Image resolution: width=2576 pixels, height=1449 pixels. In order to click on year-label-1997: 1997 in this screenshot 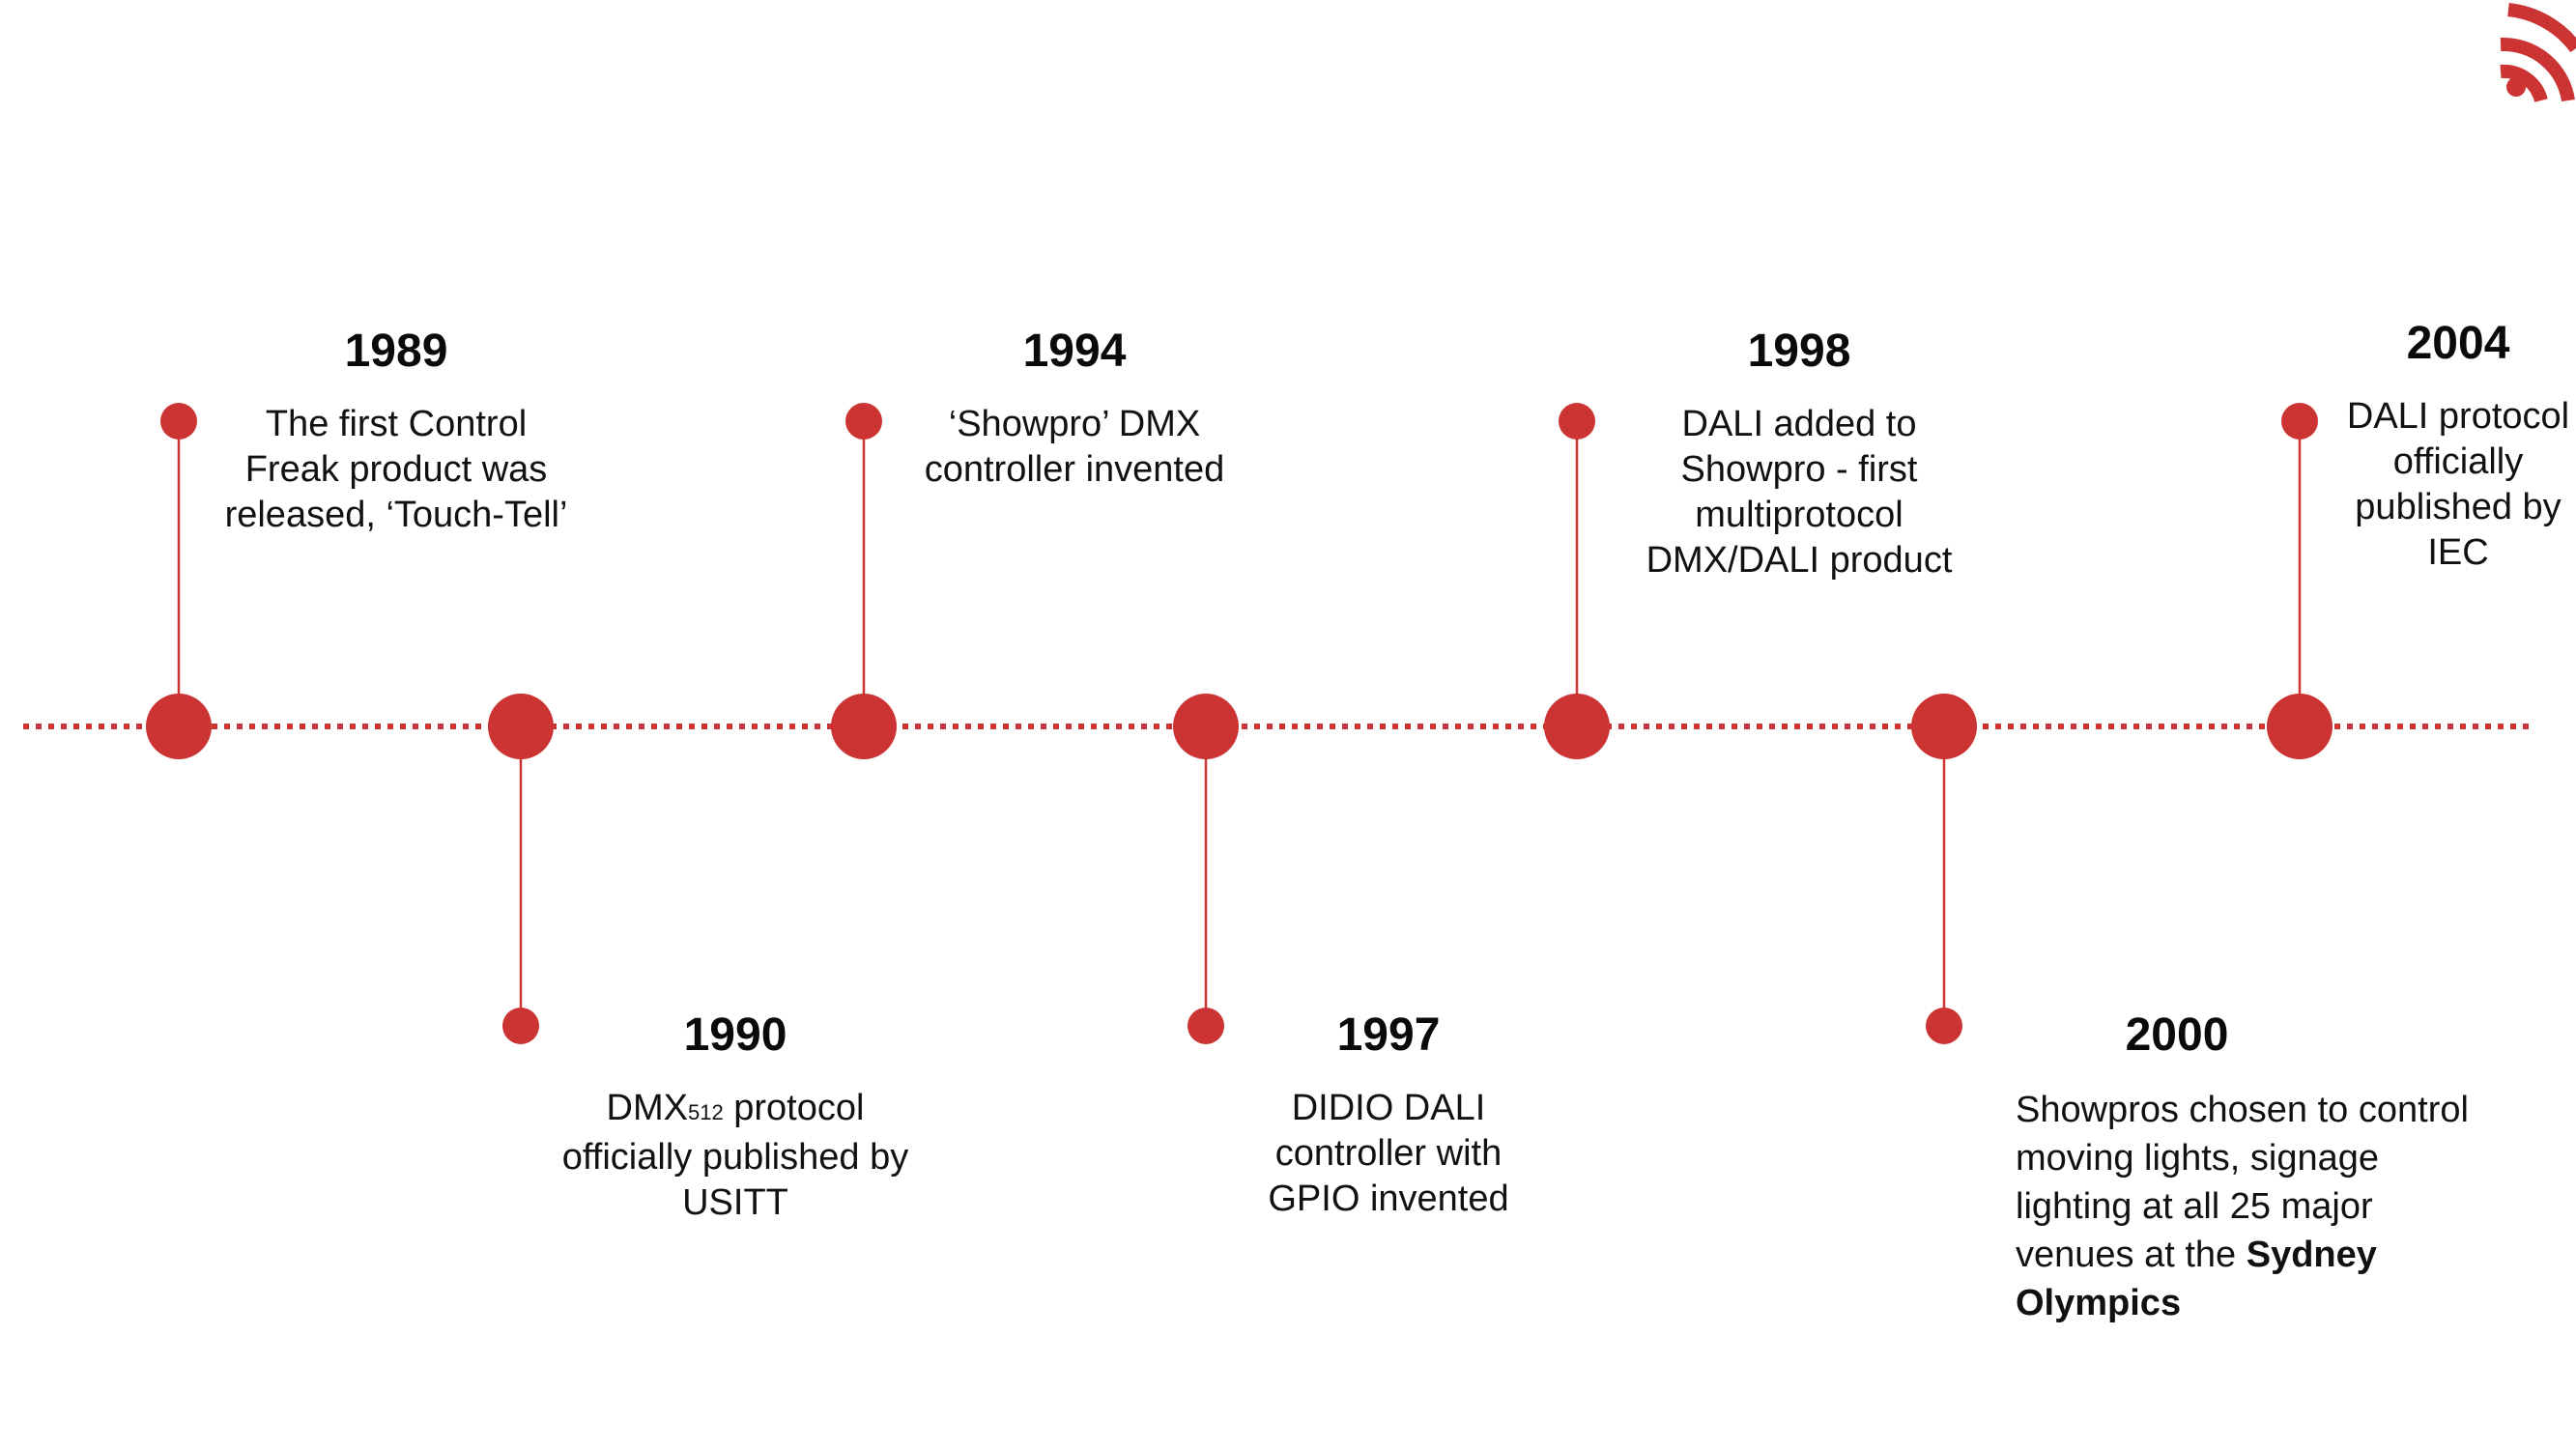, I will do `click(1388, 1035)`.